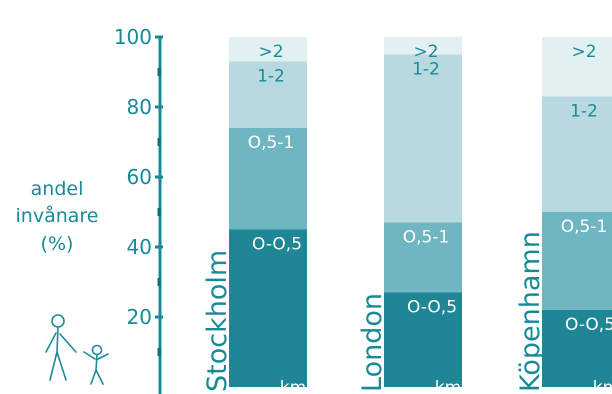 This screenshot has height=394, width=612. Describe the element at coordinates (139, 317) in the screenshot. I see `y-tick-label: 20` at that location.